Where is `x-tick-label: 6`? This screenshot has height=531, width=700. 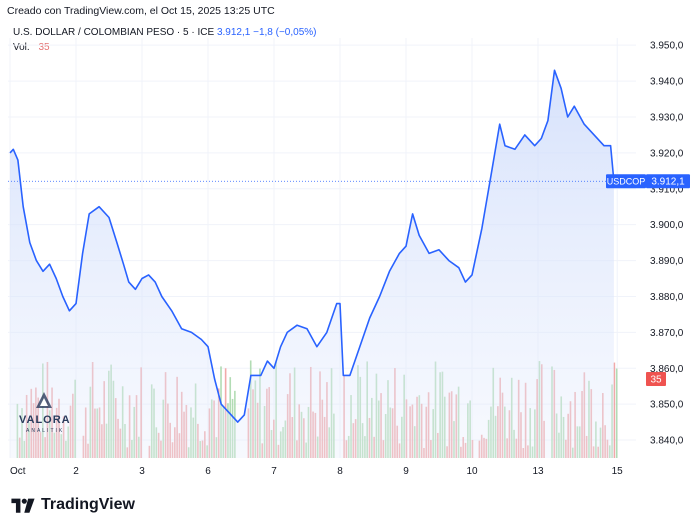
x-tick-label: 6 is located at coordinates (208, 471).